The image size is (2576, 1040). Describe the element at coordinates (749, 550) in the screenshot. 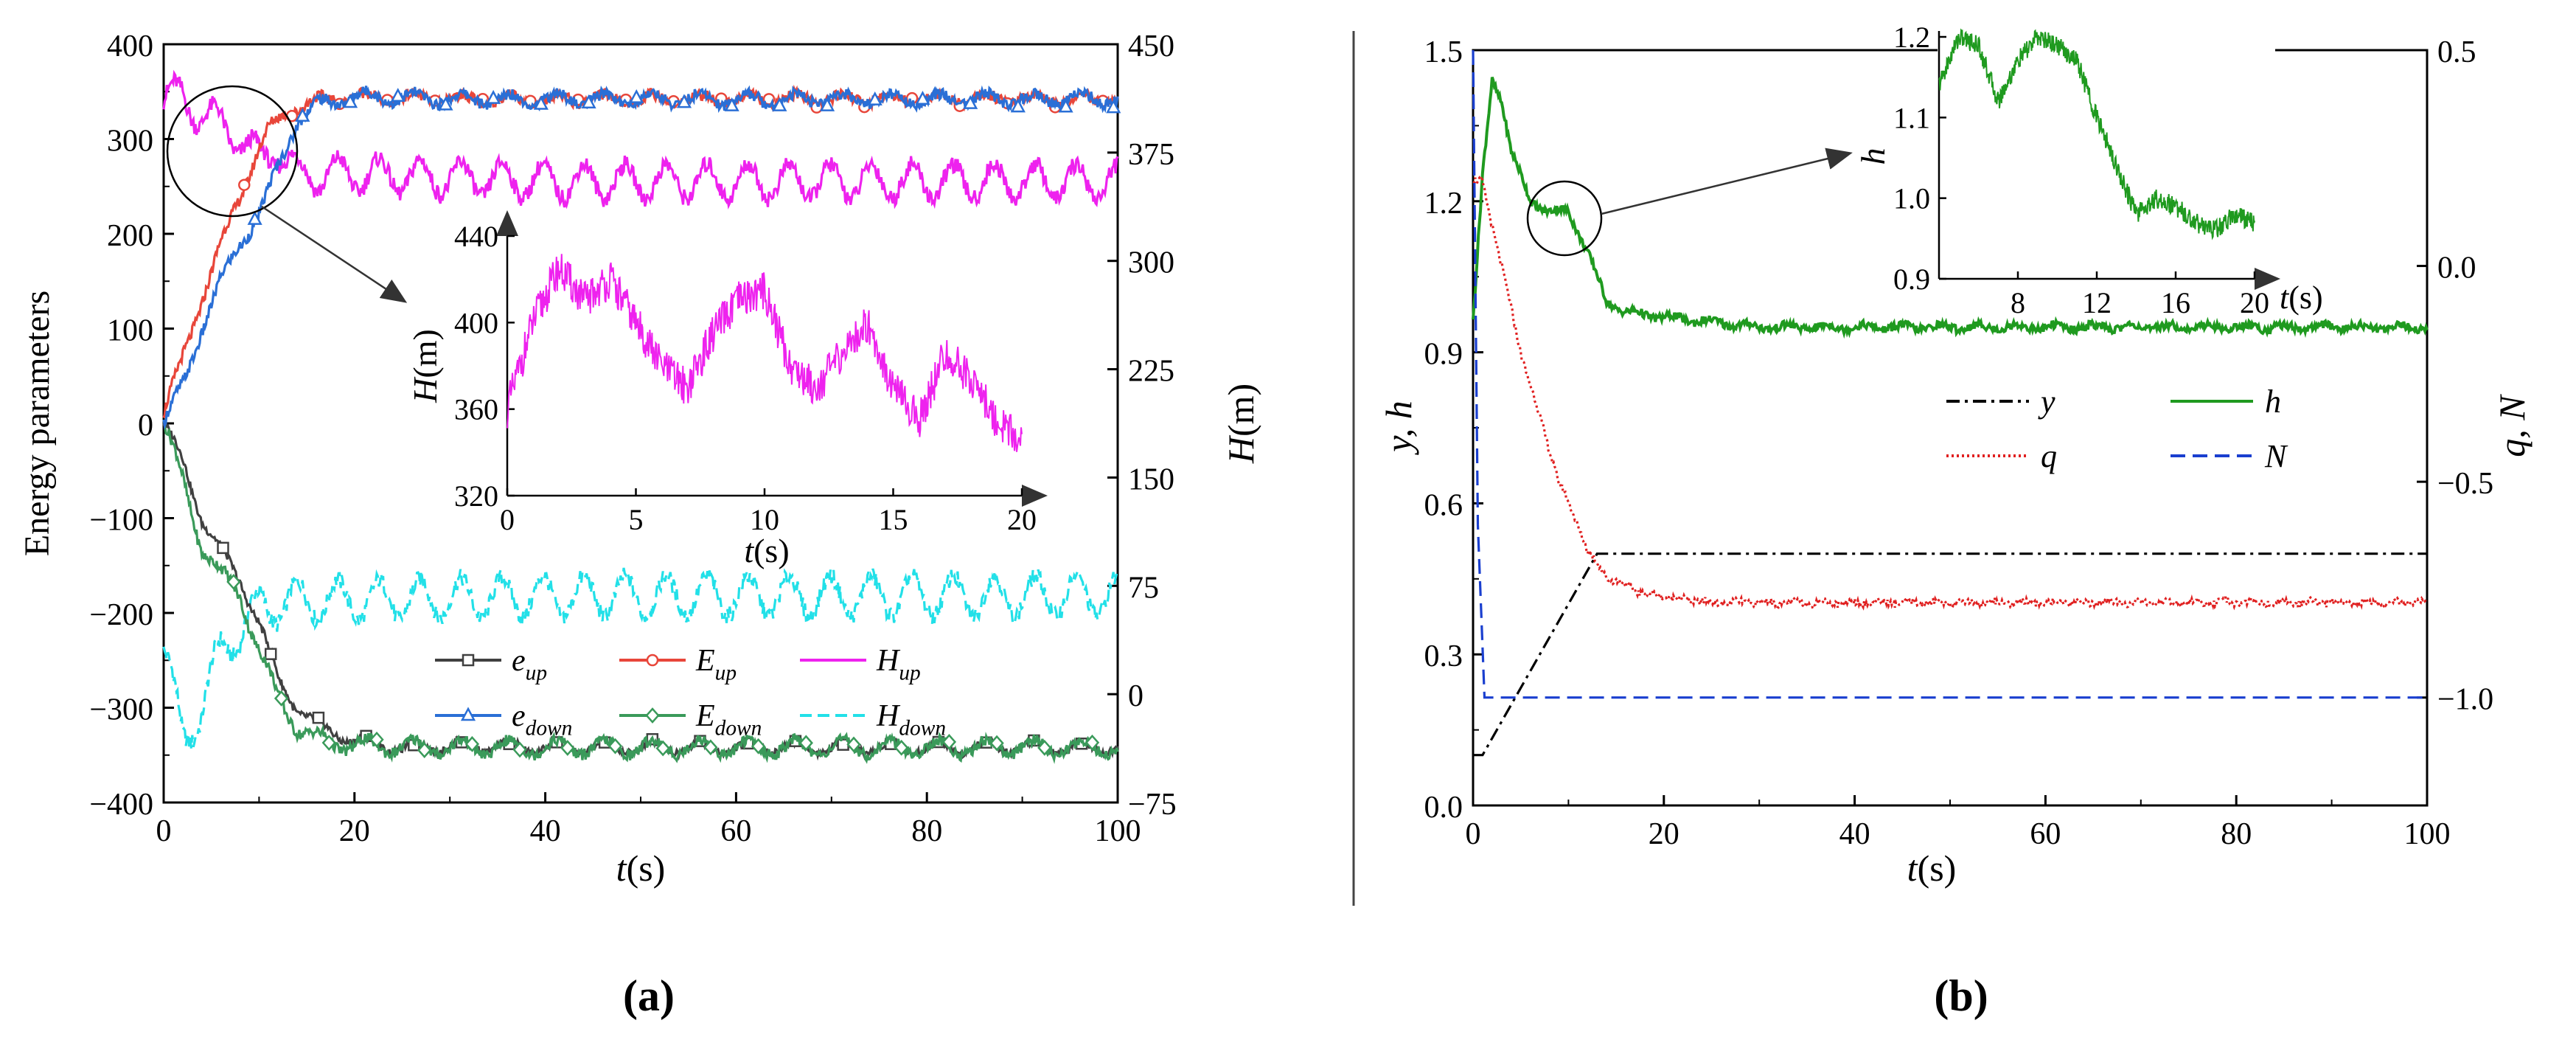

I see `inset-x-label-var: t` at that location.